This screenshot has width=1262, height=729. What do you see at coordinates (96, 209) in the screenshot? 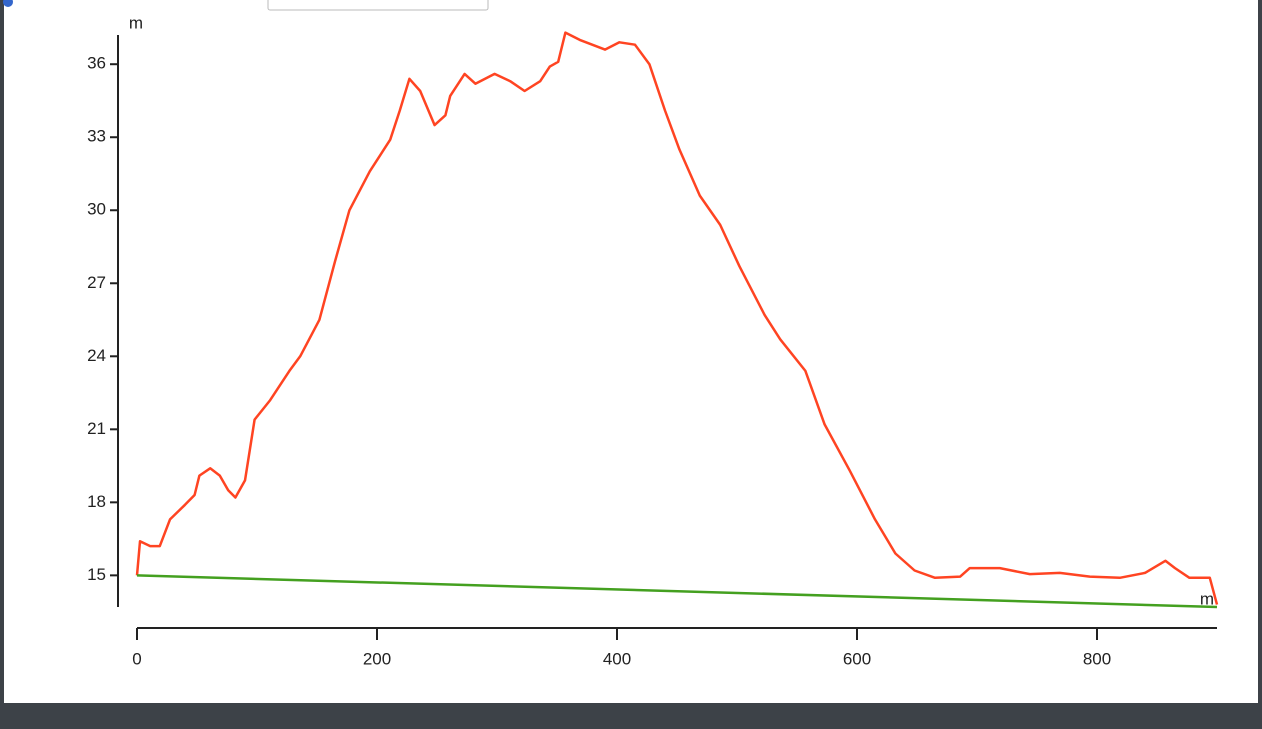
I see `y-tick-label: 30` at bounding box center [96, 209].